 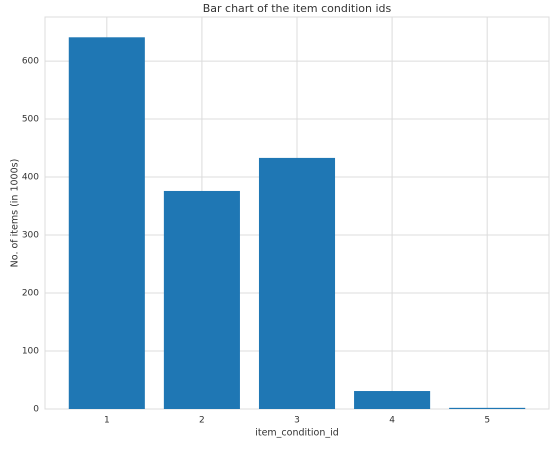 I want to click on x-tick-label: 1, so click(x=107, y=421).